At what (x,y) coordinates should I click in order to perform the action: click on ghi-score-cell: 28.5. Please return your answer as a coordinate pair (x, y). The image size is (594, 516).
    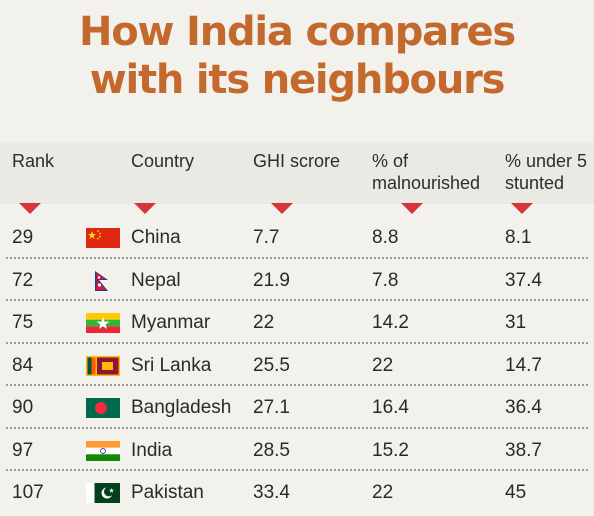
    Looking at the image, I should click on (271, 450).